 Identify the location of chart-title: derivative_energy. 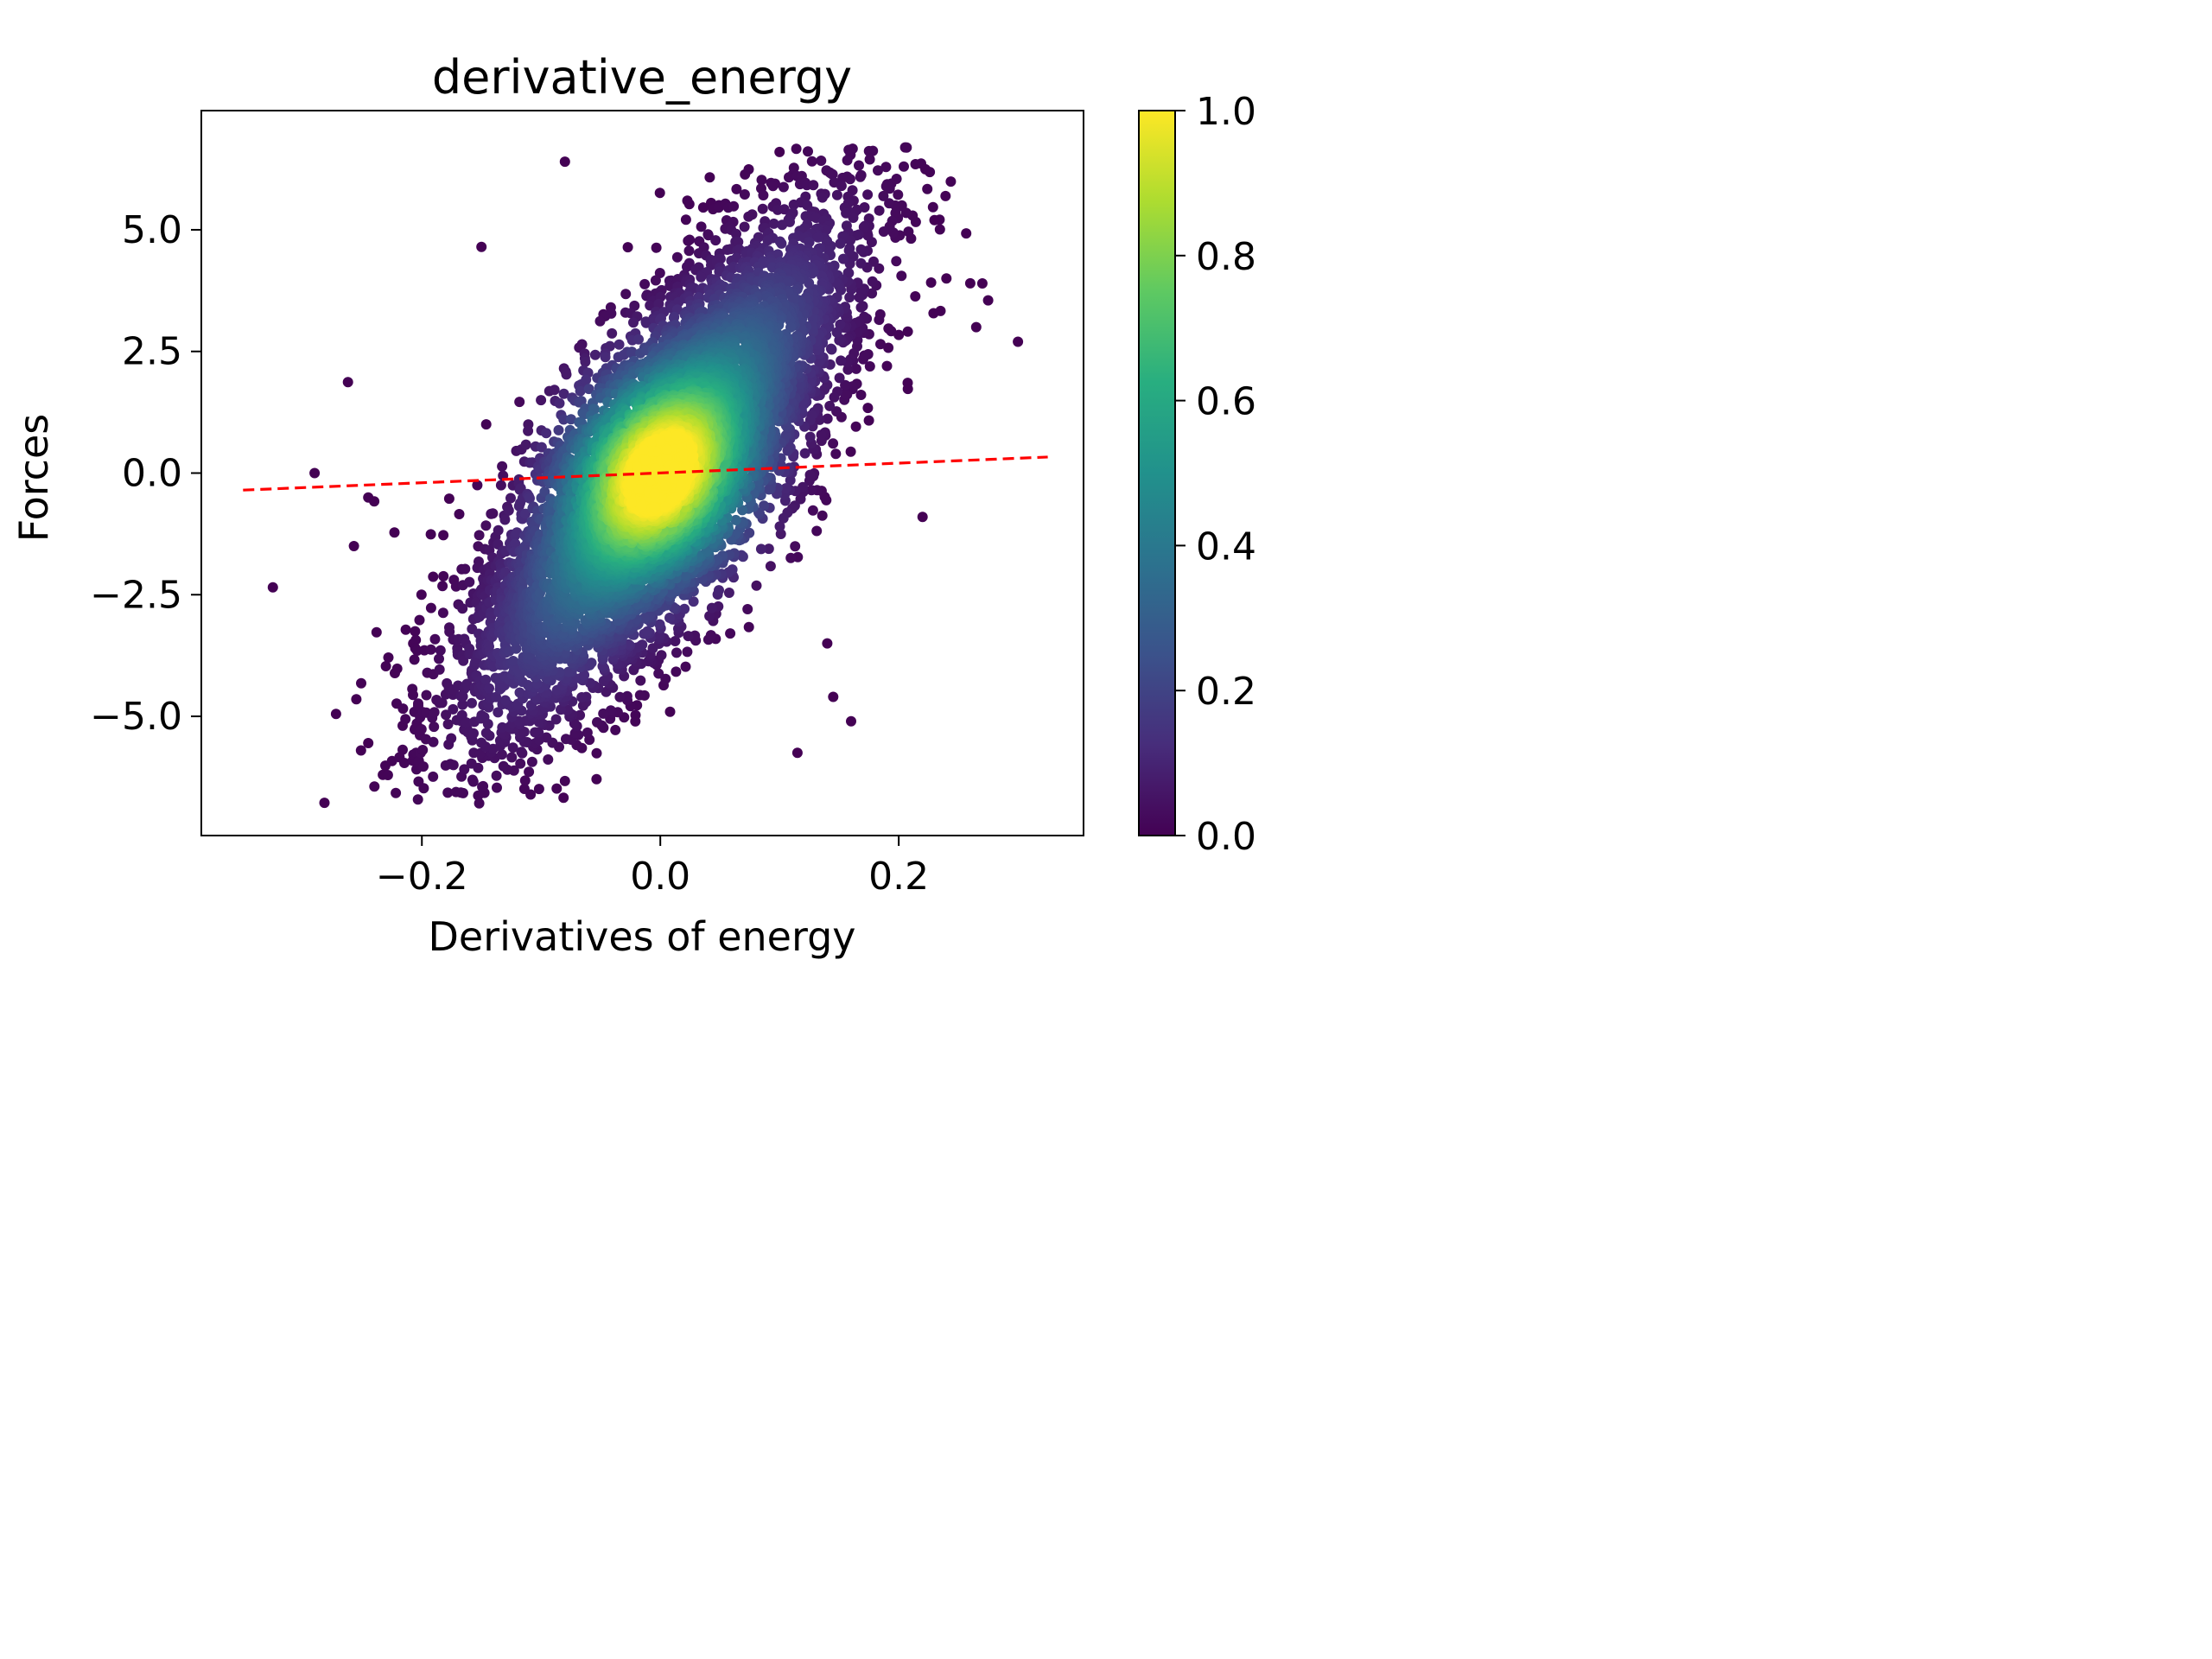
(642, 77).